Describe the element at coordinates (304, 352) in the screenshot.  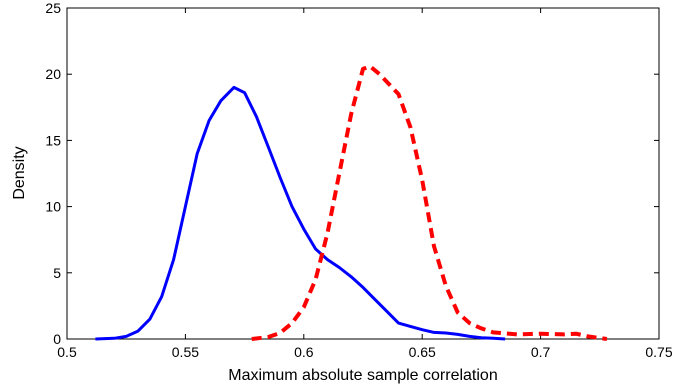
I see `x-tick-label: 0.6` at that location.